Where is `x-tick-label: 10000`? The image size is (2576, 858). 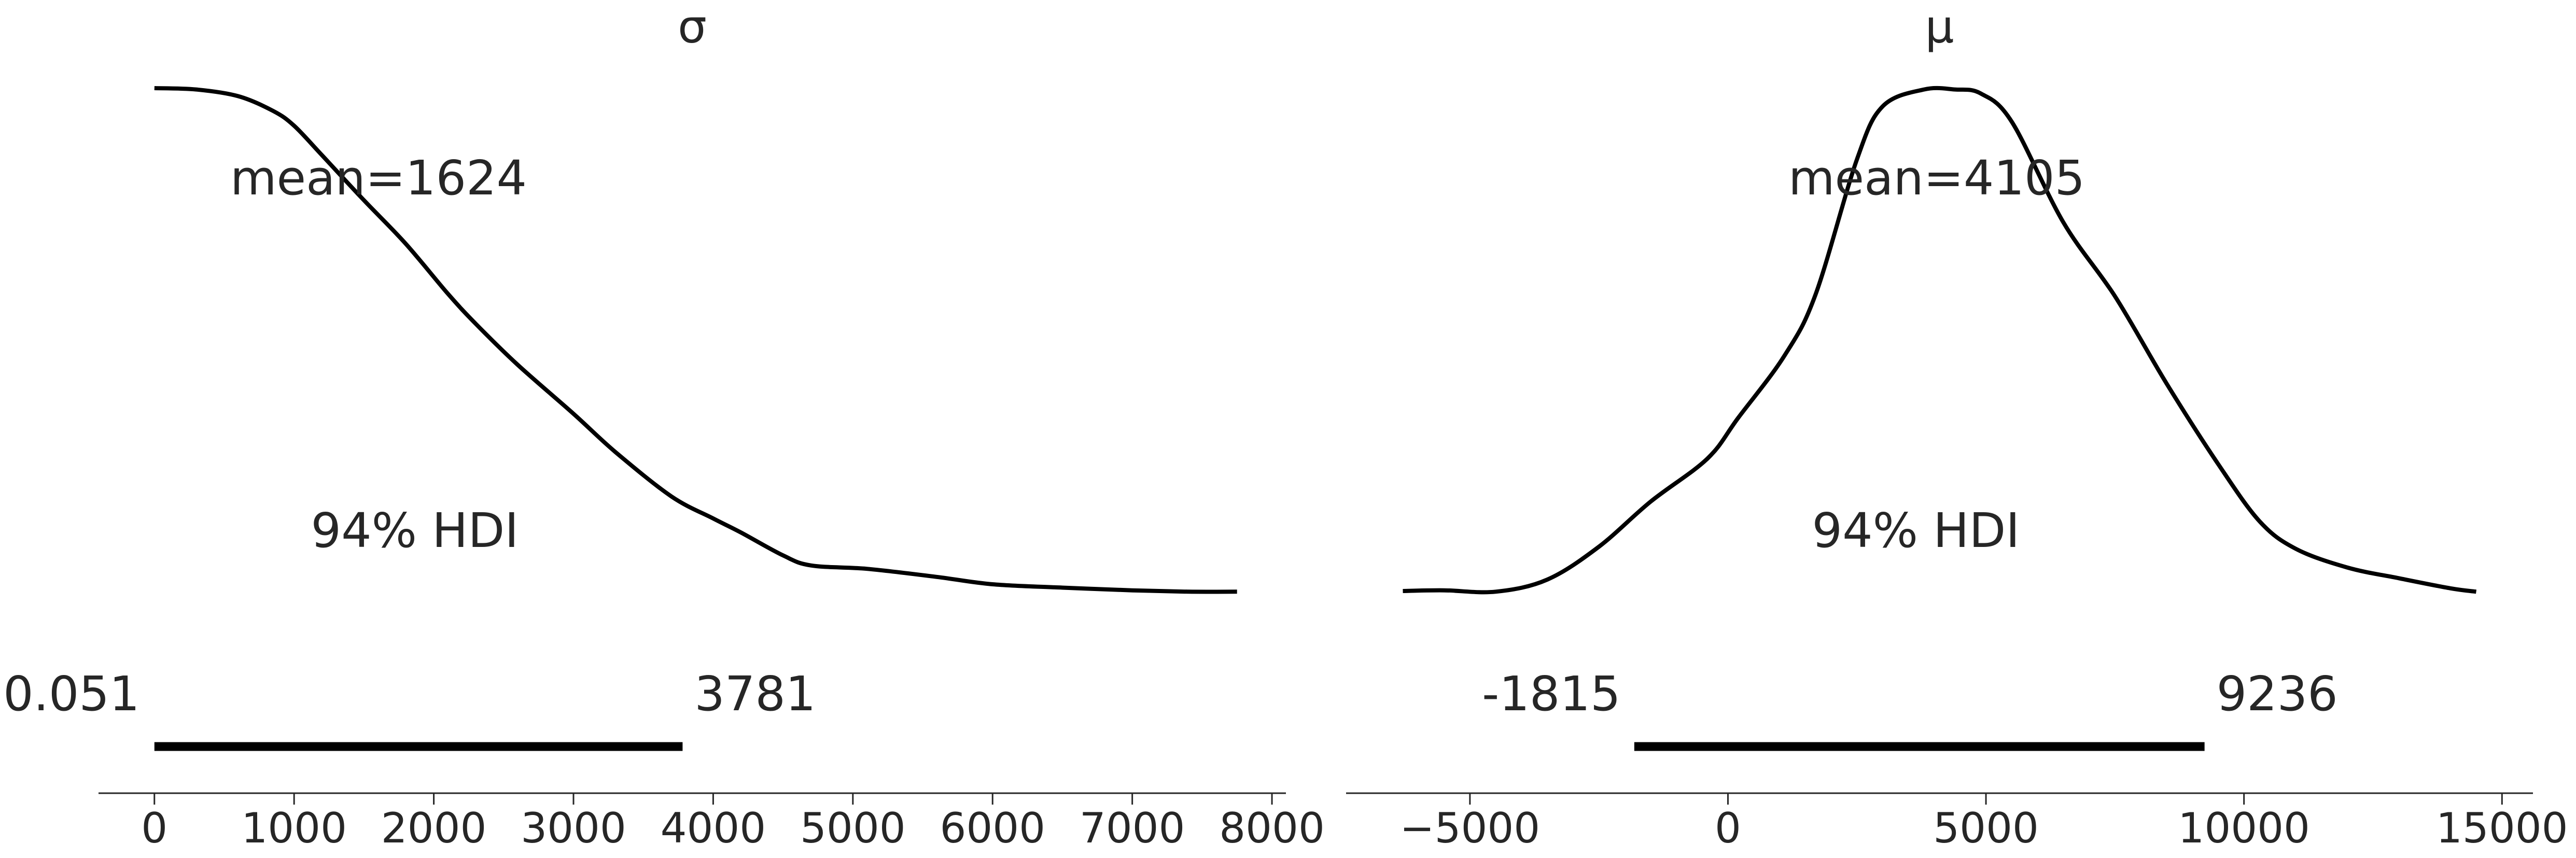
x-tick-label: 10000 is located at coordinates (2244, 828).